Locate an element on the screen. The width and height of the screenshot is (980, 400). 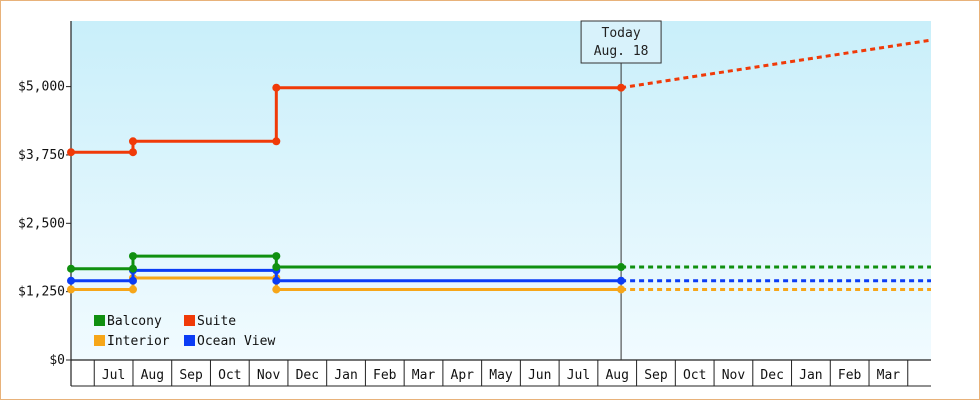
today-box is located at coordinates (621, 42).